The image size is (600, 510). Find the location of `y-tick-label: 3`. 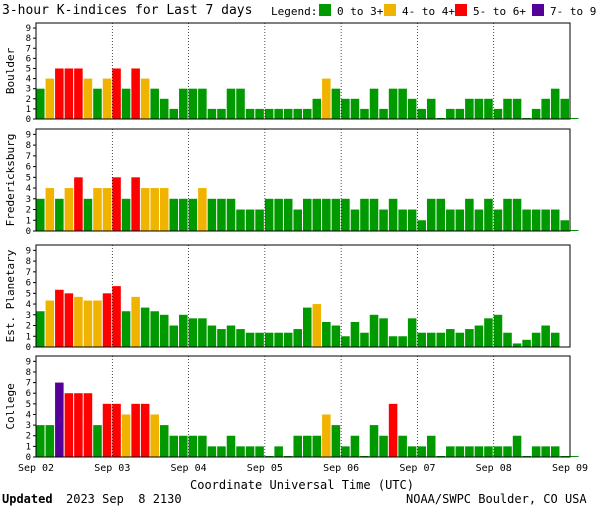

y-tick-label: 3 is located at coordinates (28, 90).